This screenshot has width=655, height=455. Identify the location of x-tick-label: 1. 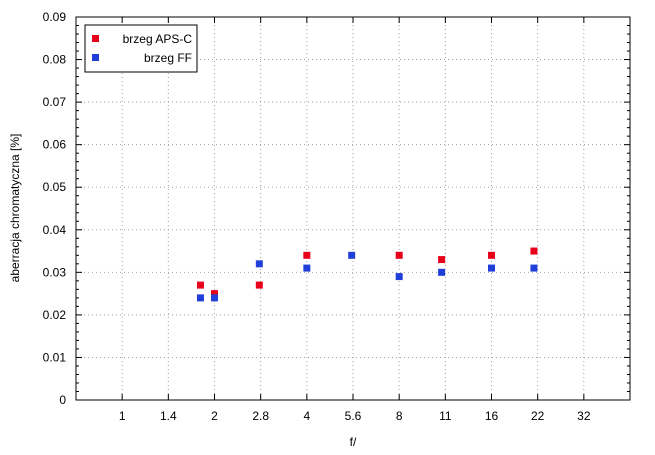
(122, 416).